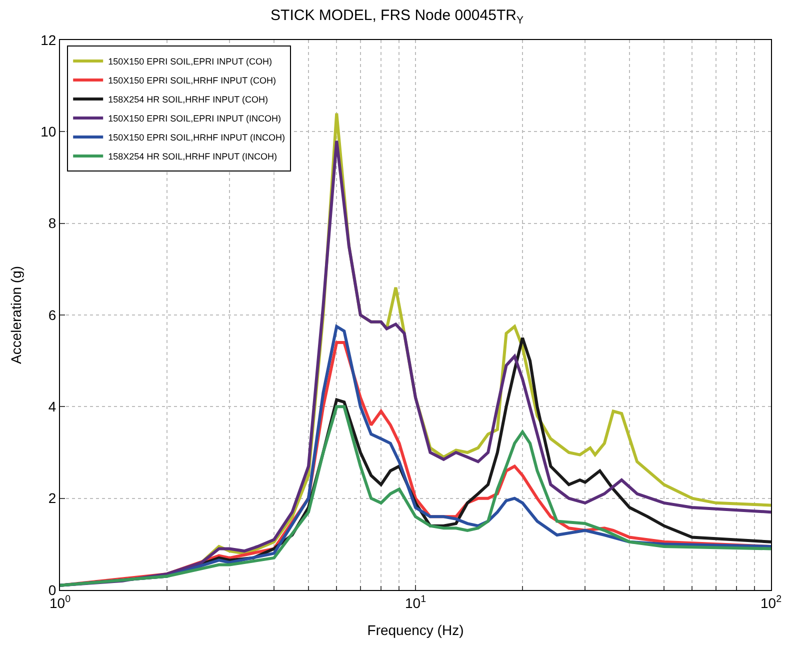 Image resolution: width=794 pixels, height=648 pixels. I want to click on legend-label: 150X150 EPRI SOIL,HRHF INPUT (COH), so click(192, 81).